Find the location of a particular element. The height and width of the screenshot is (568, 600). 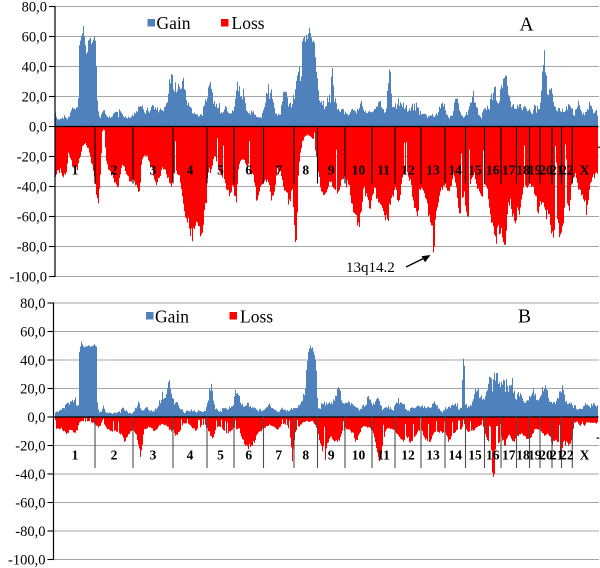

svg-text: A is located at coordinates (527, 25).